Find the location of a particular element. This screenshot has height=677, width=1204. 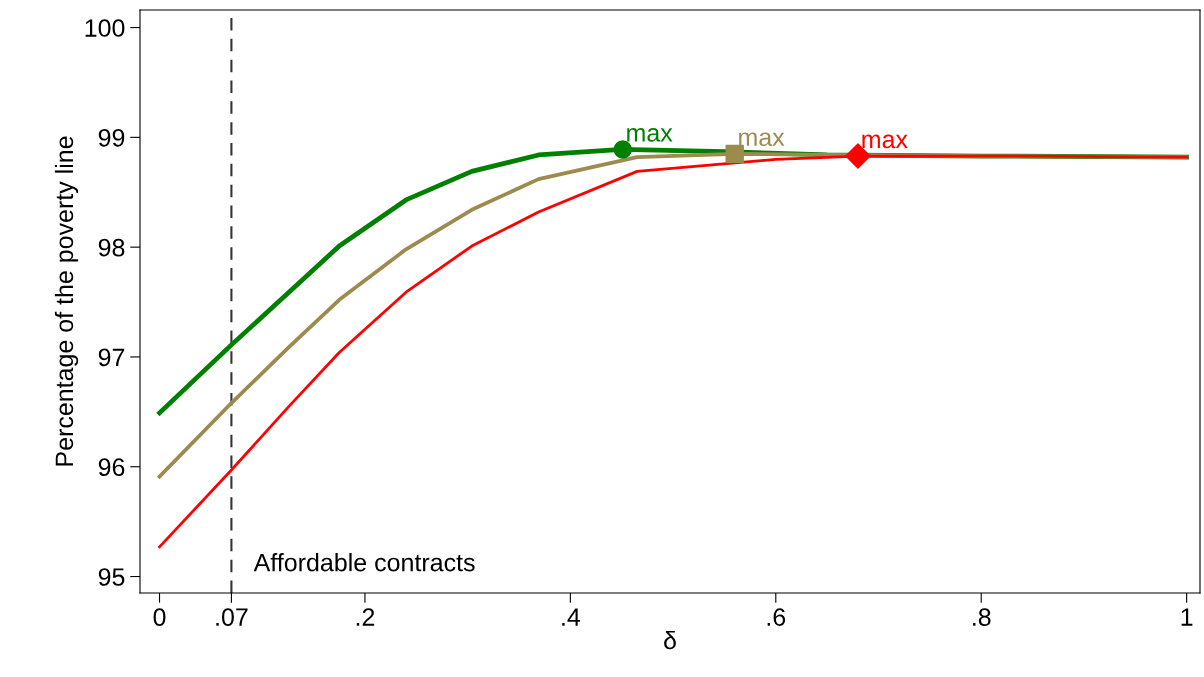

y-axis-title: Percentage of the poverty line is located at coordinates (66, 301).